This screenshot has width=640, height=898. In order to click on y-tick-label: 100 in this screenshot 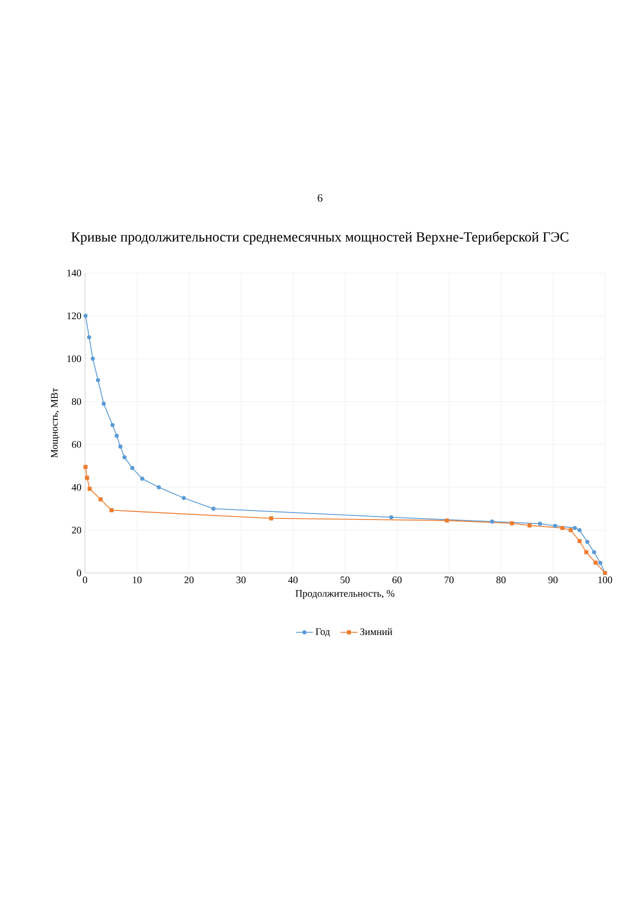, I will do `click(74, 358)`.